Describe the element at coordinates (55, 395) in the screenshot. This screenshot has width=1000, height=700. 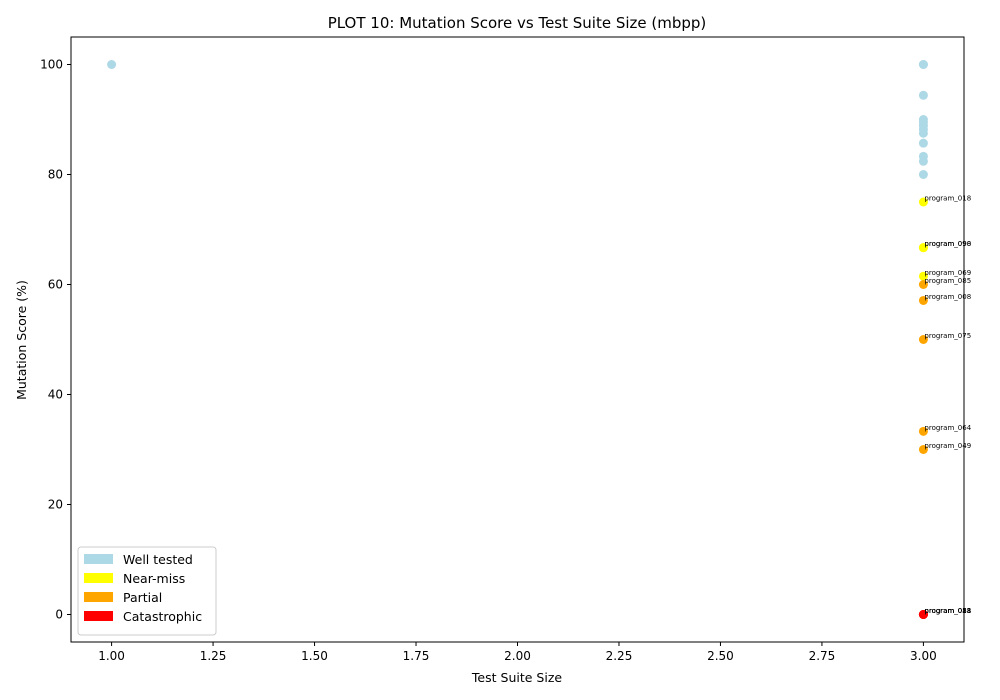
I see `y-tick-label: 40` at that location.